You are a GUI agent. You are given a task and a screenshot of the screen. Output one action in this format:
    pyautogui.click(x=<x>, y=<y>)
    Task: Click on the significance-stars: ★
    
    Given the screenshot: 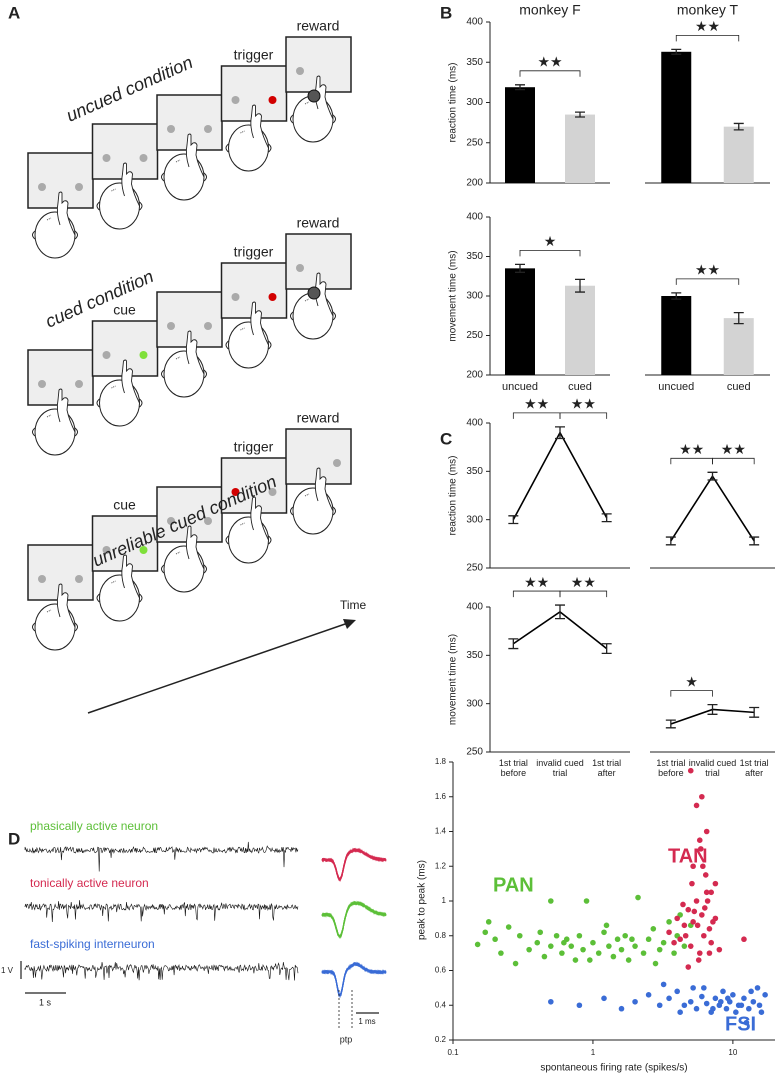 What is the action you would take?
    pyautogui.click(x=691, y=681)
    